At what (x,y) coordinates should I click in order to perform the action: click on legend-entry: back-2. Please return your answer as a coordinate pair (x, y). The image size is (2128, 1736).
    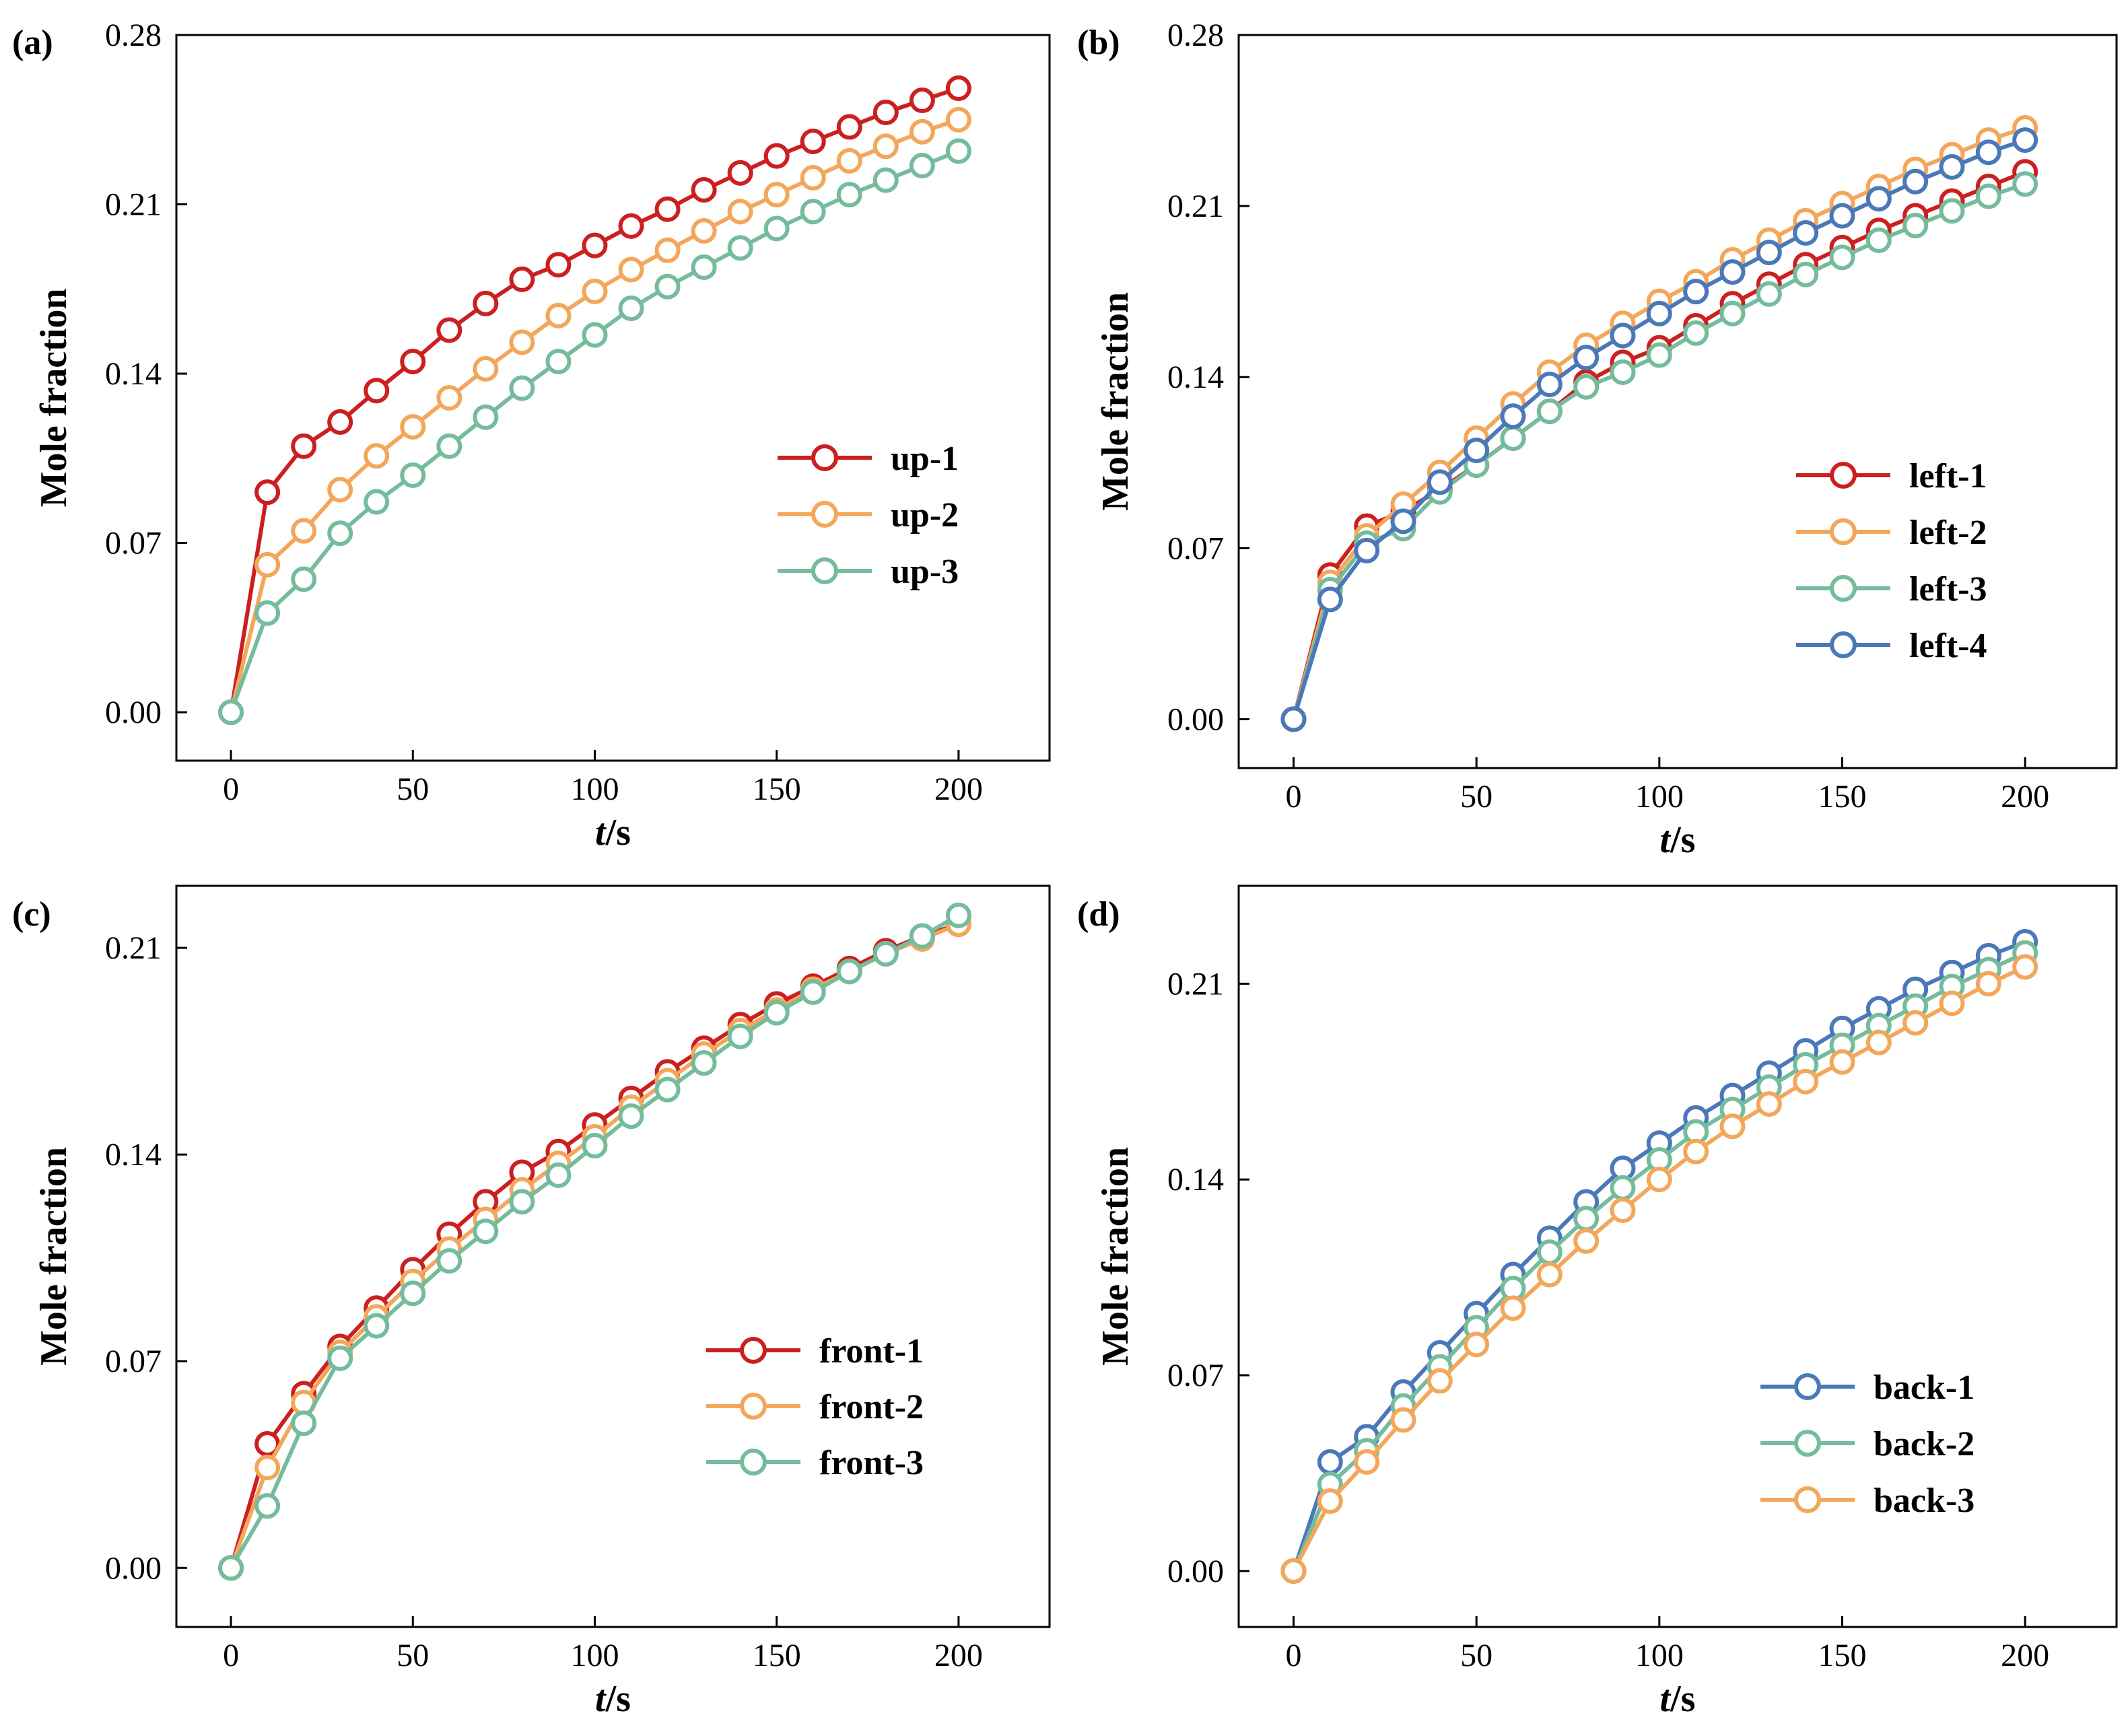
    Looking at the image, I should click on (1867, 1444).